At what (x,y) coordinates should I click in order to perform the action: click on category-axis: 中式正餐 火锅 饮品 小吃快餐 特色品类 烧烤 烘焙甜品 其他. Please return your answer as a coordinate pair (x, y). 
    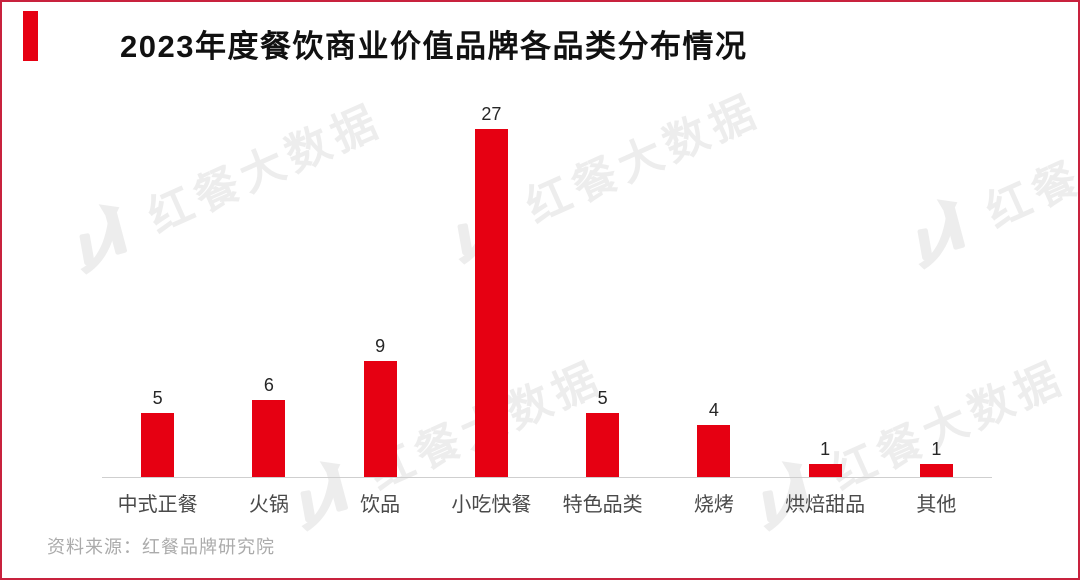
    Looking at the image, I should click on (547, 502).